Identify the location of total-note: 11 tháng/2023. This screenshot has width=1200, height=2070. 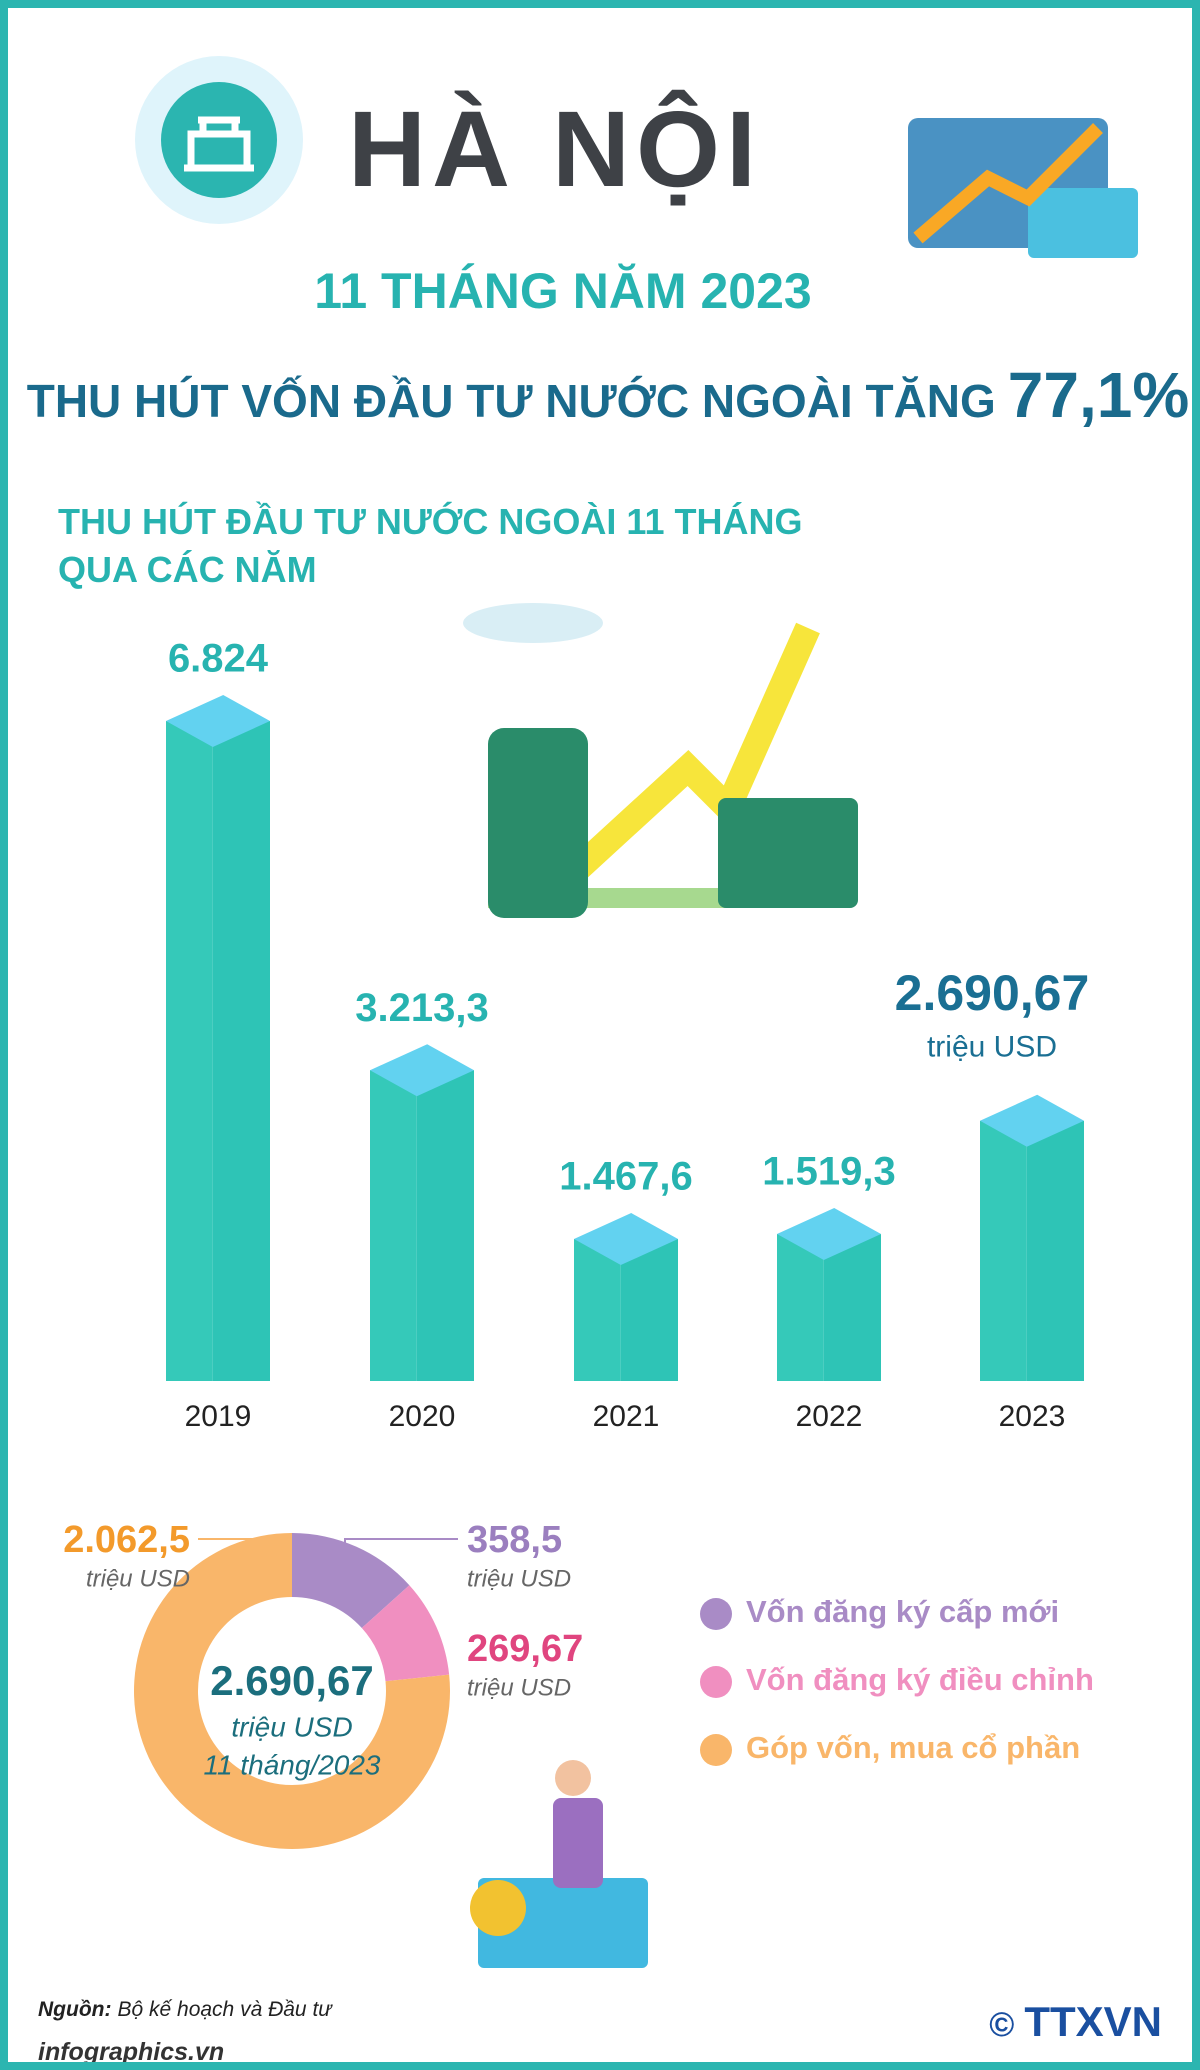
(292, 1764).